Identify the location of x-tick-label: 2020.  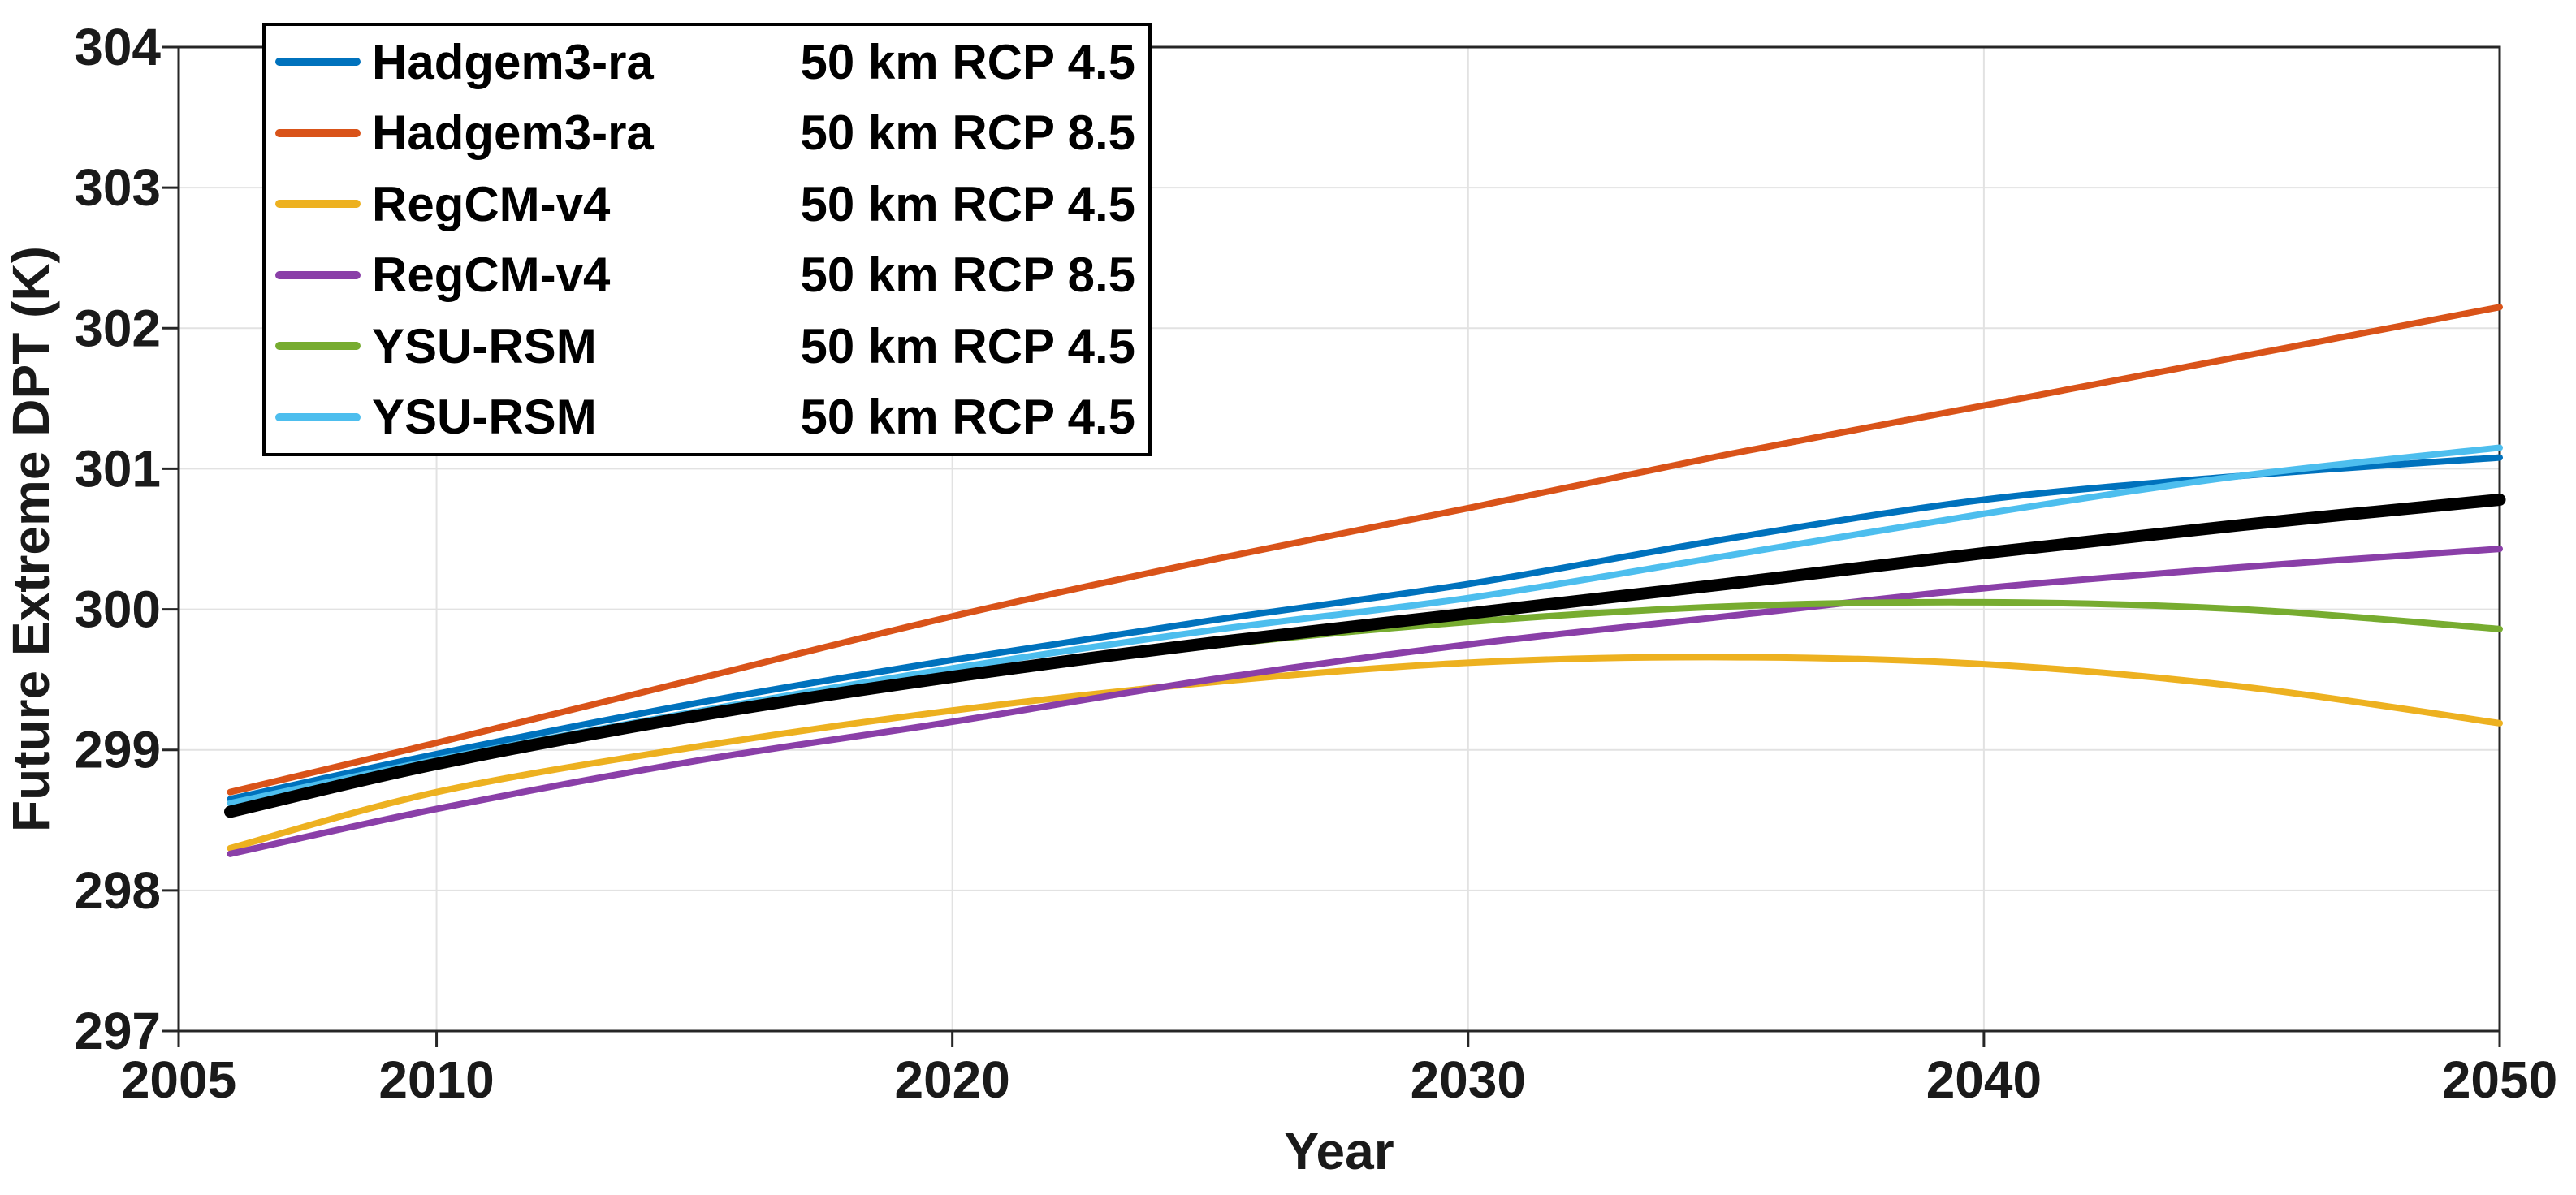
(952, 1079).